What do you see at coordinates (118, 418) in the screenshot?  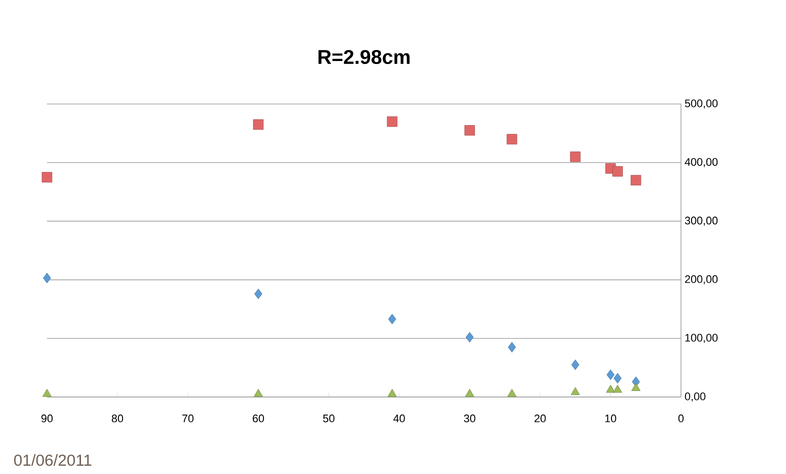 I see `x-tick-label: 80` at bounding box center [118, 418].